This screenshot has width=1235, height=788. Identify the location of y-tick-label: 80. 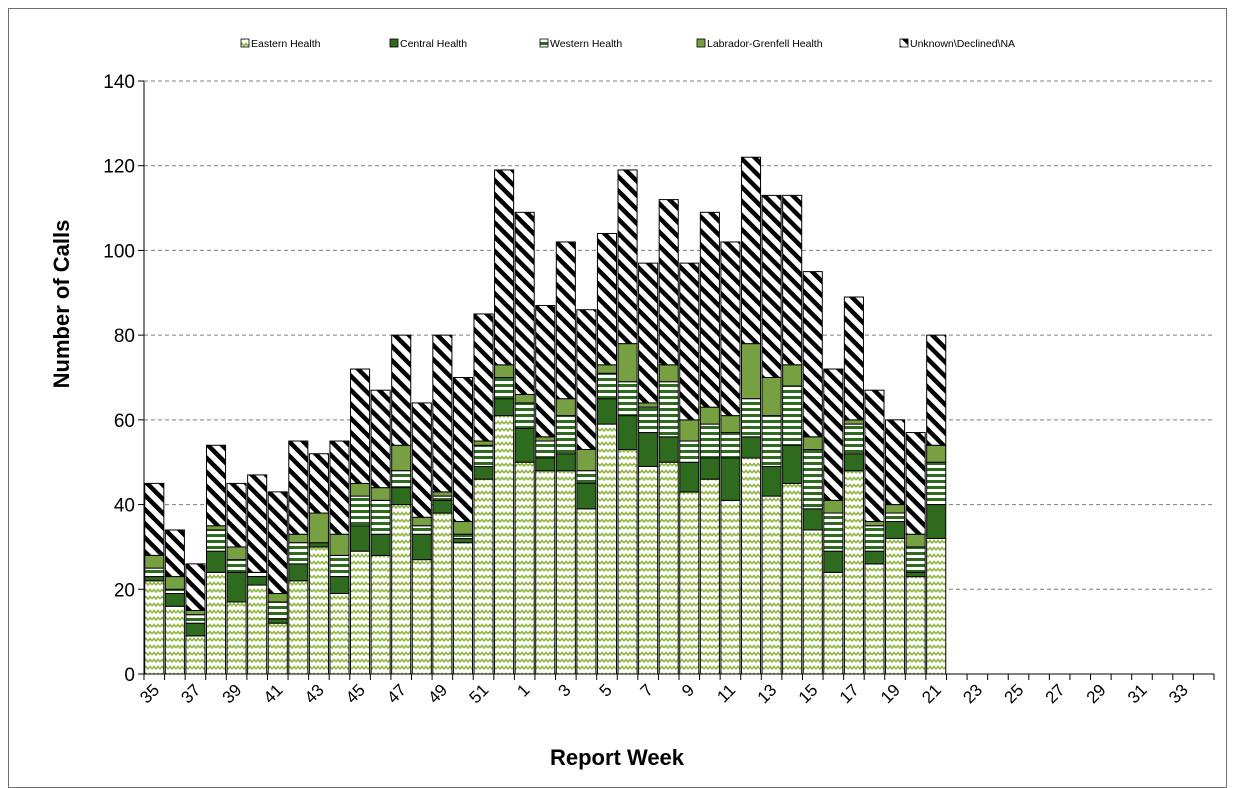
(124, 336).